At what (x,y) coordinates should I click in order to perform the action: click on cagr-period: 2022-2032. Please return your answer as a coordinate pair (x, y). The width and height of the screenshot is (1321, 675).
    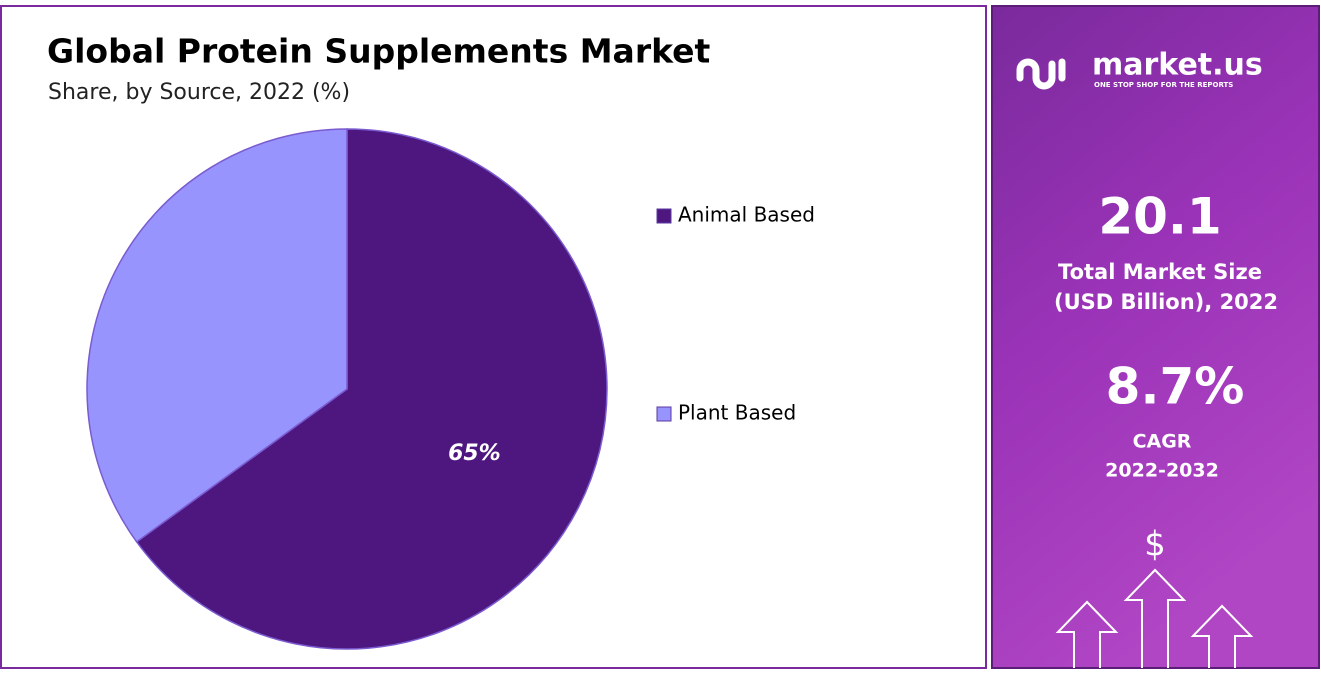
    Looking at the image, I should click on (1162, 471).